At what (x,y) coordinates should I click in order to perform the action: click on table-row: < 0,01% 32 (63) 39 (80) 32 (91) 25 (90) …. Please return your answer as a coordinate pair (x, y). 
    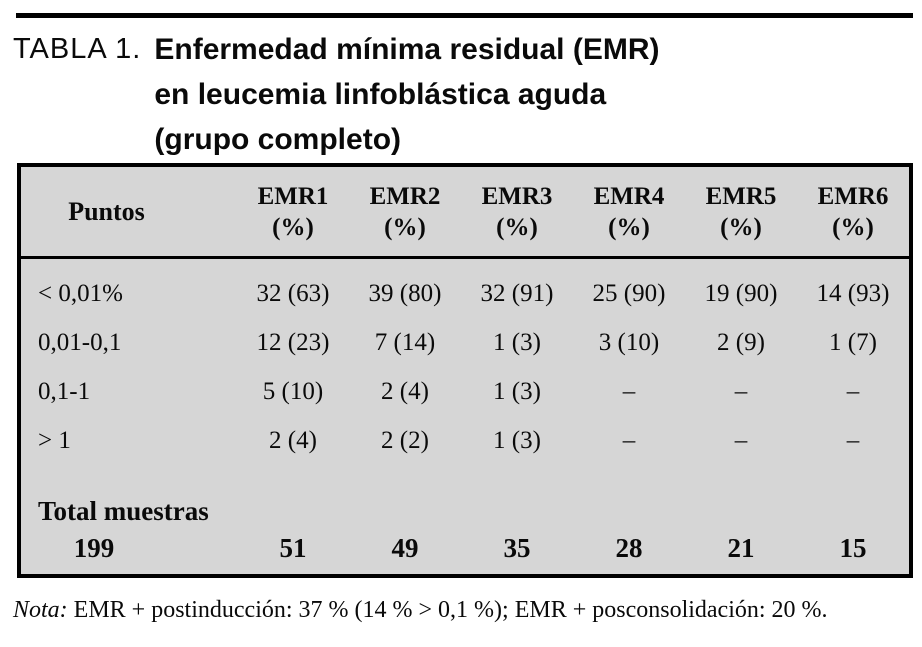
    Looking at the image, I should click on (465, 293).